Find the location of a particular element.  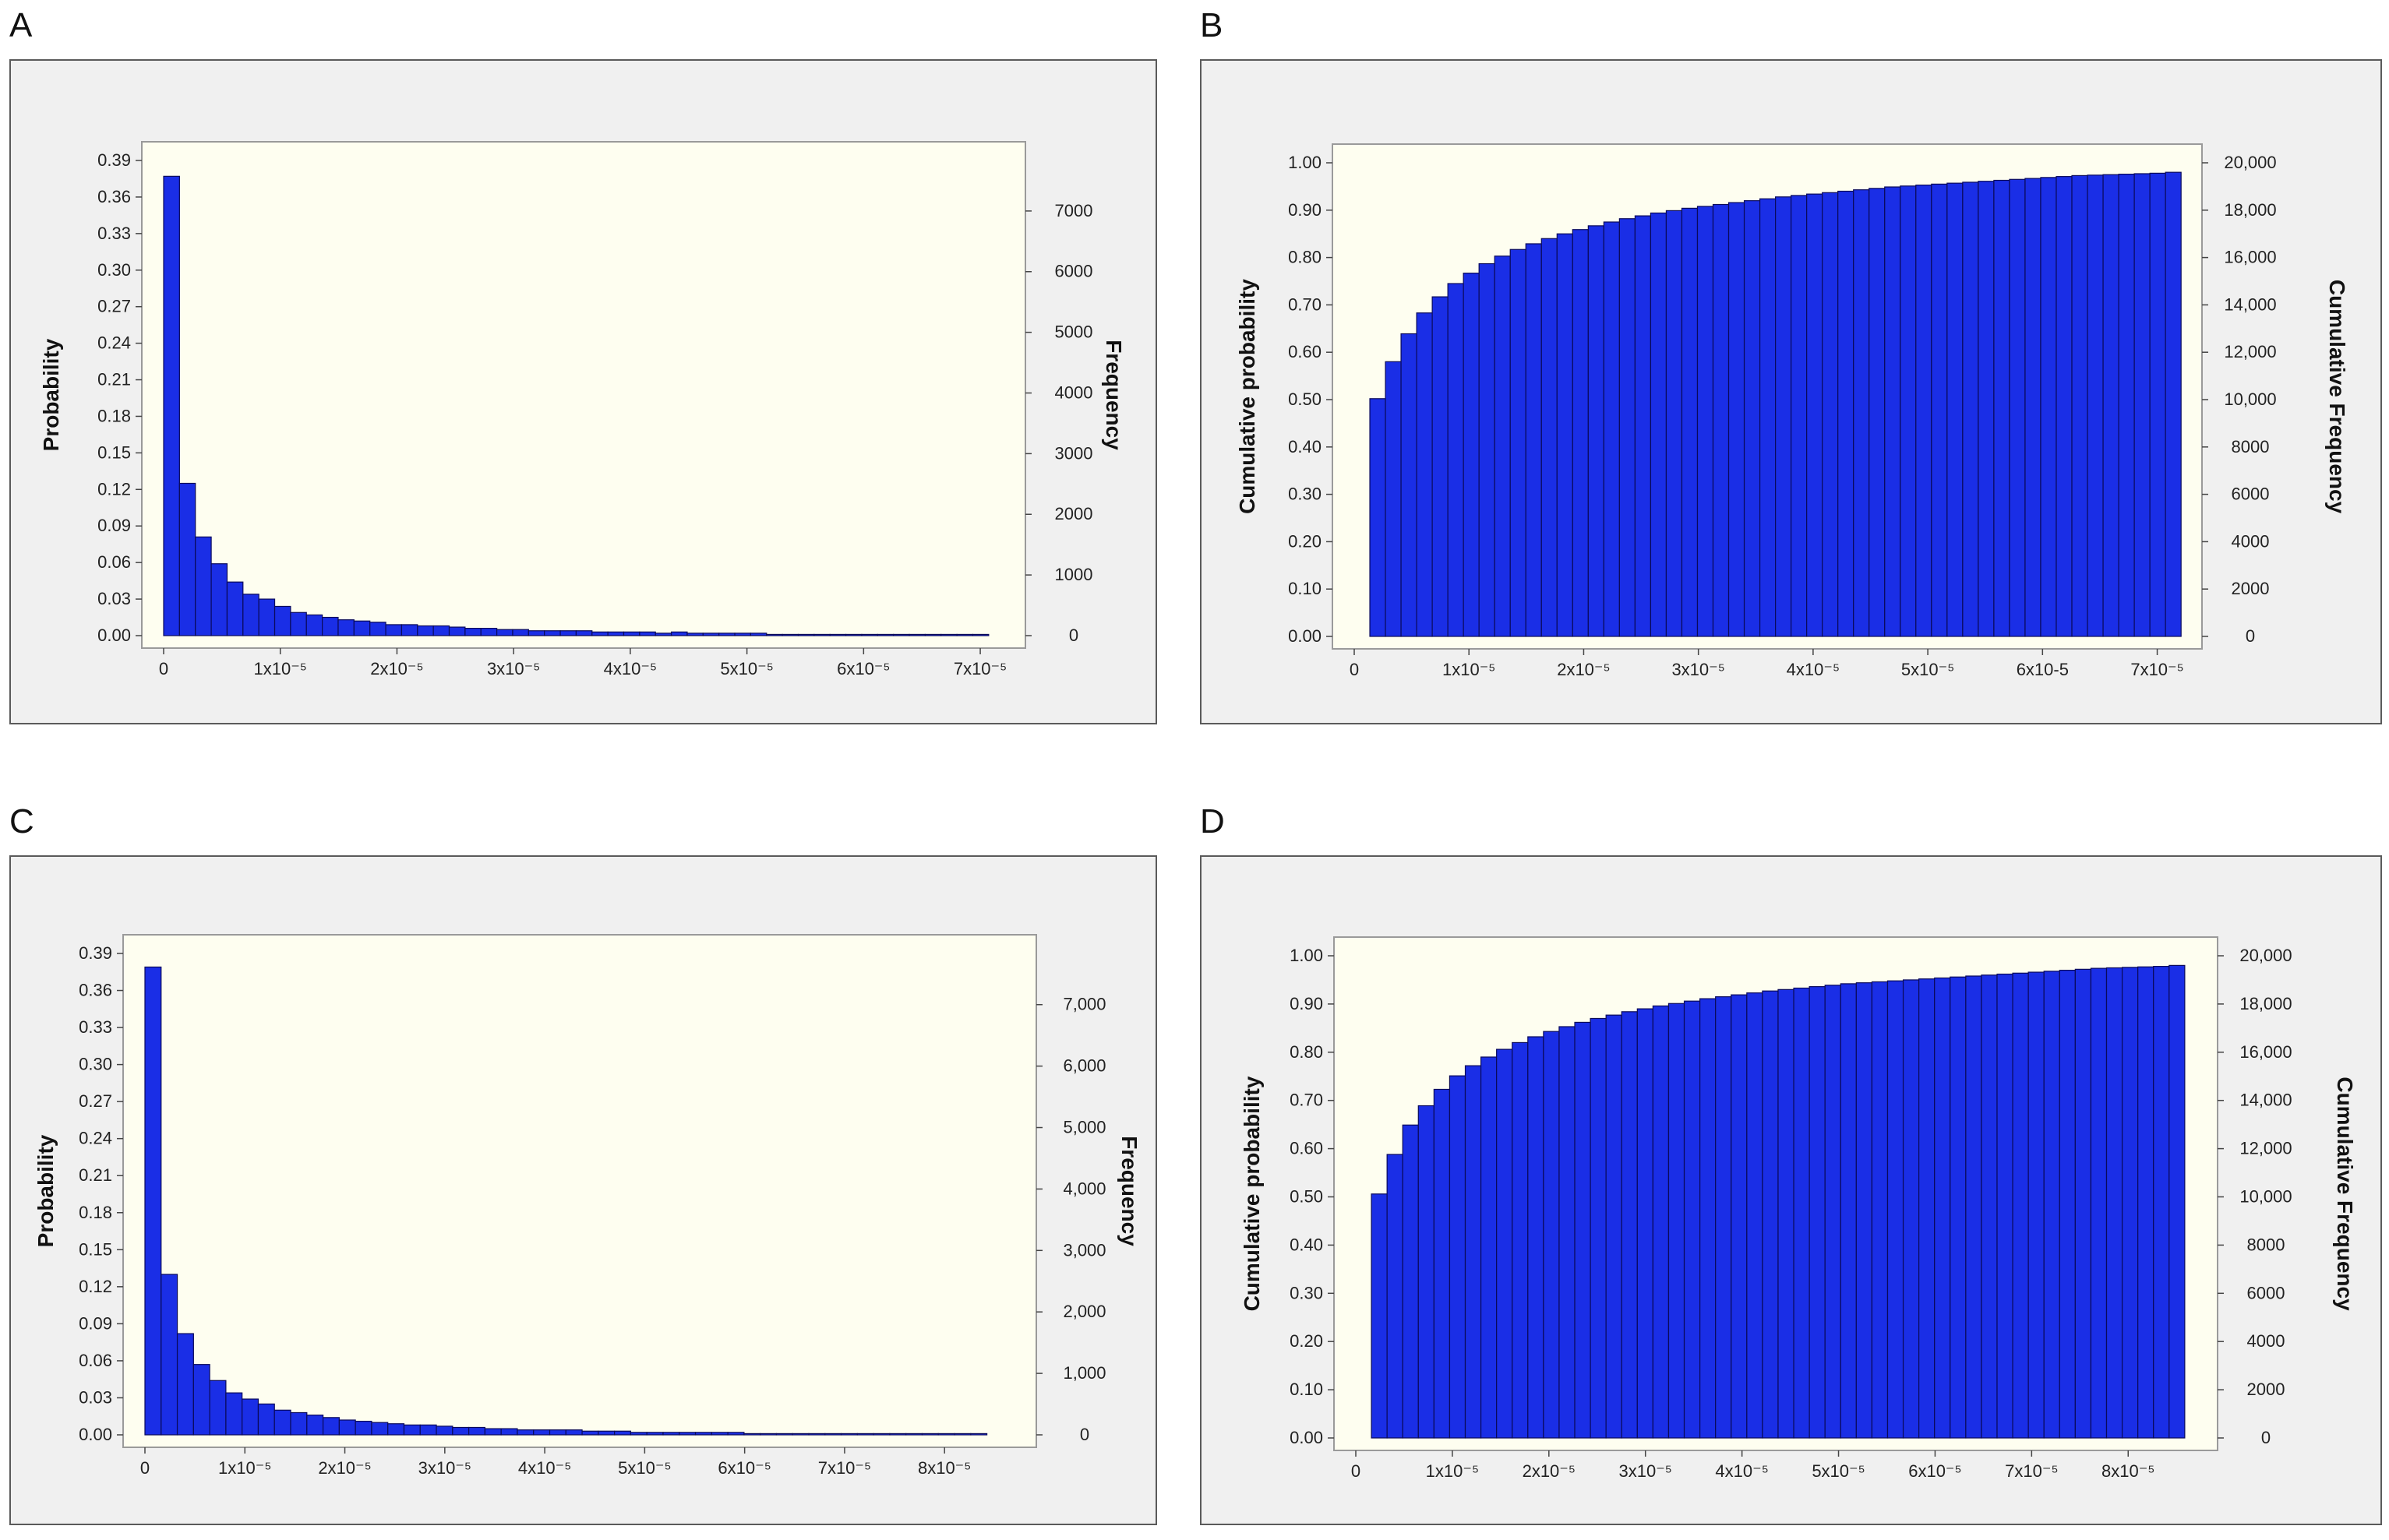

y-tick-label: 0.27 is located at coordinates (114, 306).